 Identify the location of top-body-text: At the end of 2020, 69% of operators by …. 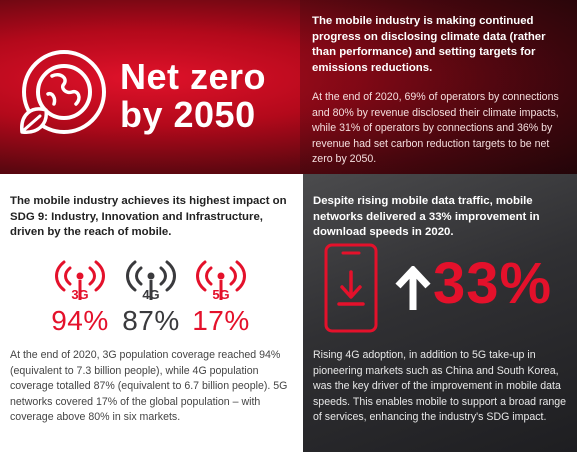
(435, 128).